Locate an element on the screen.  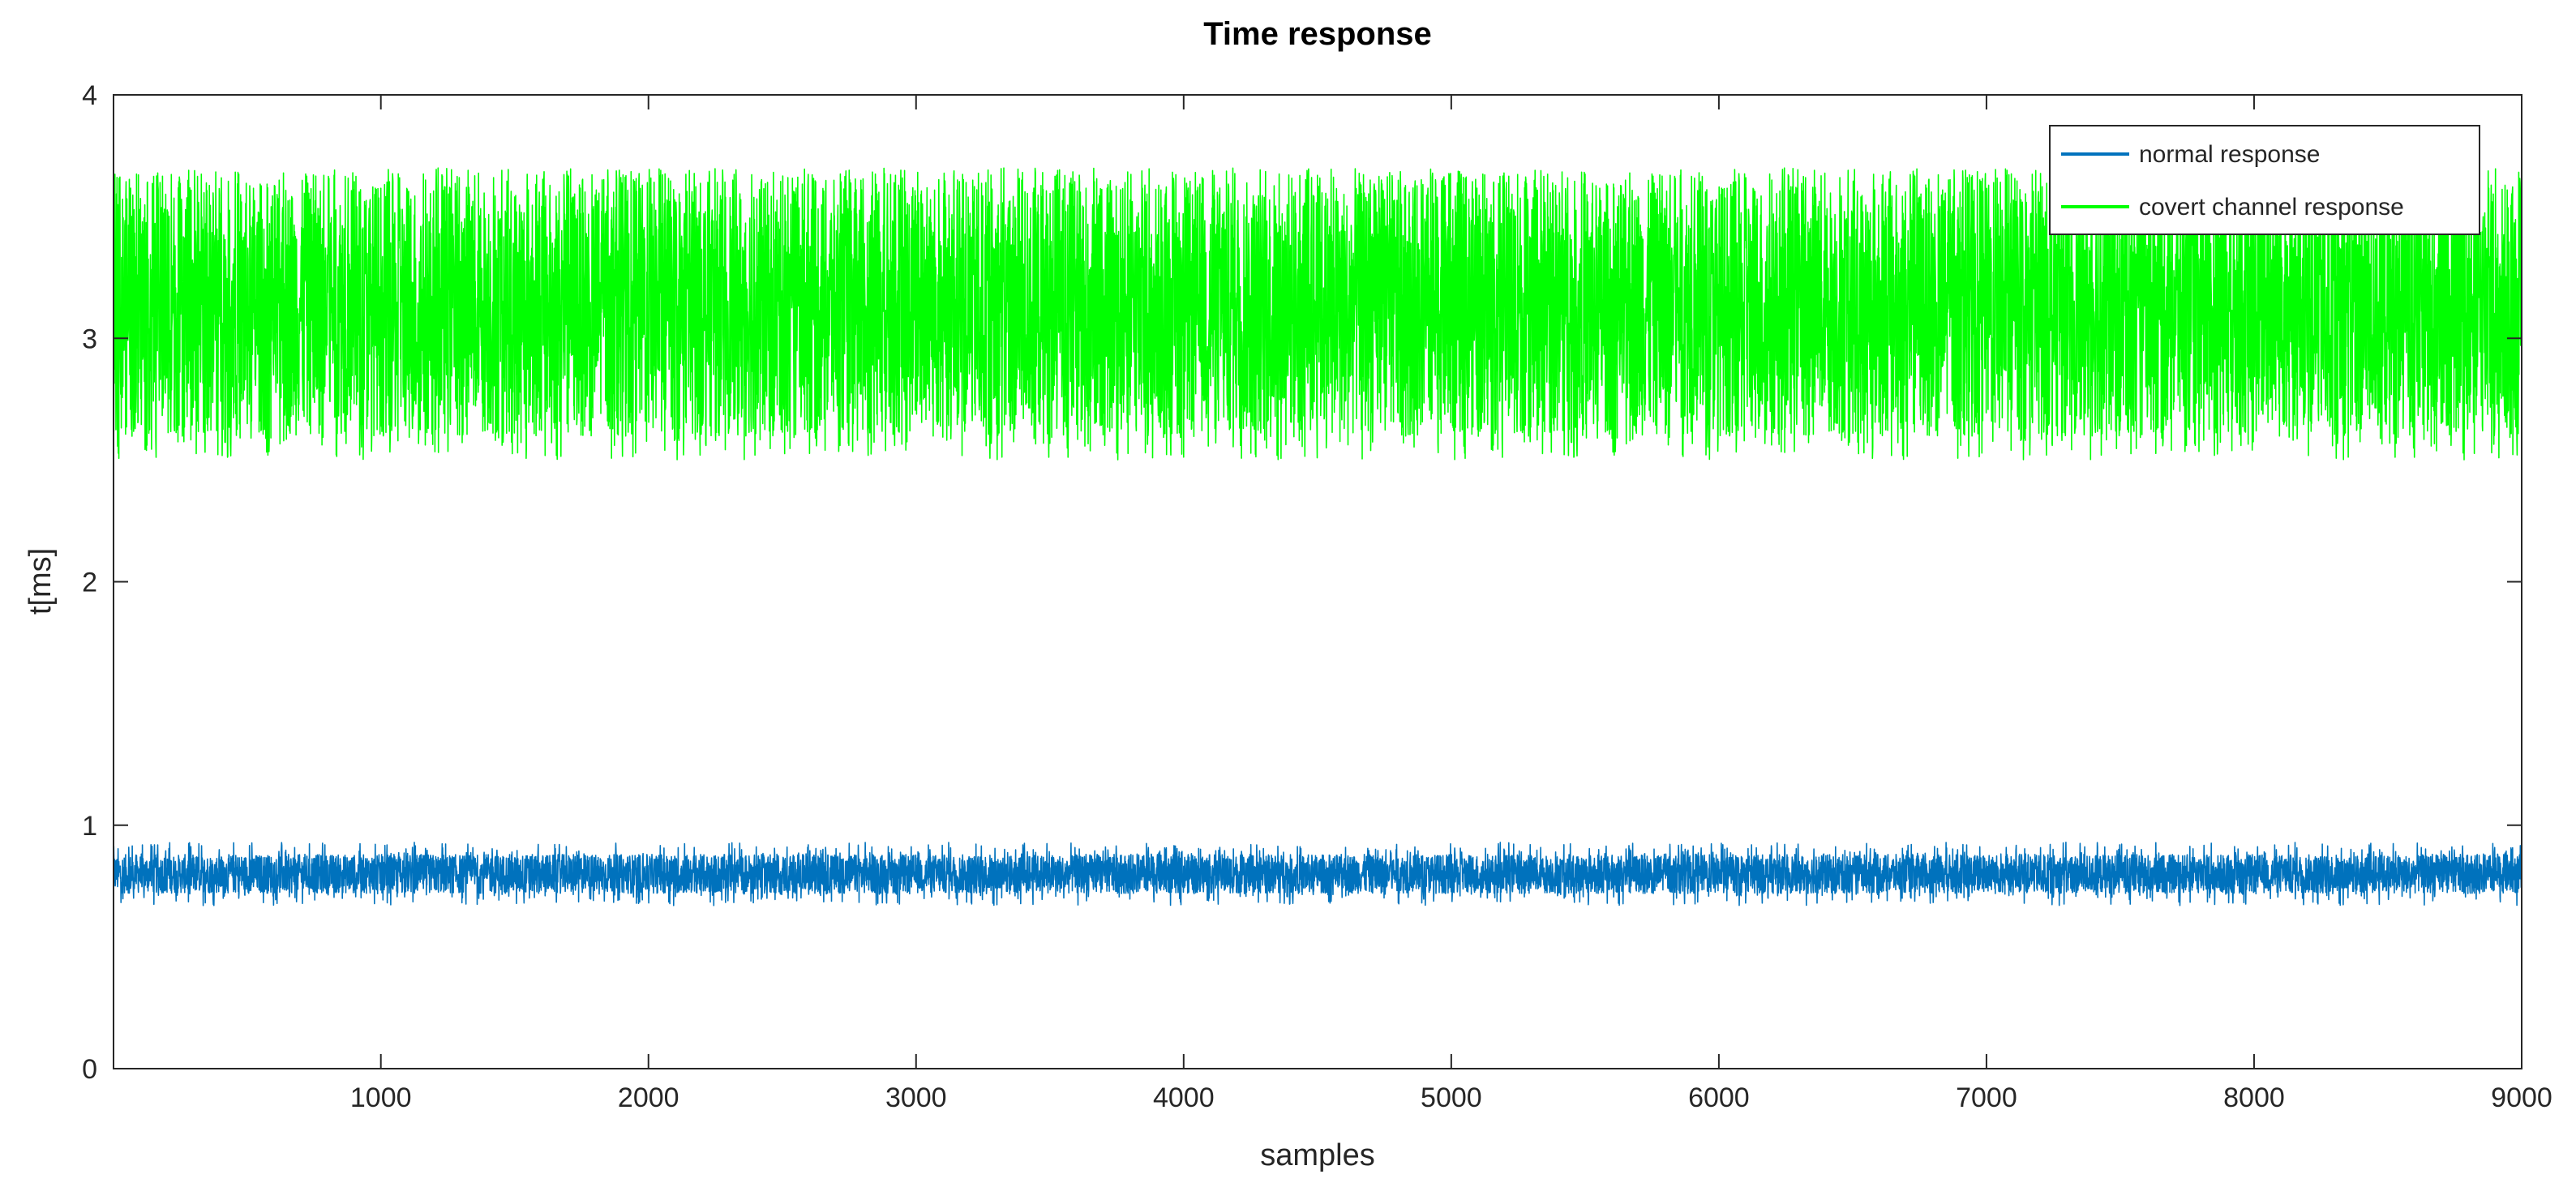
x-tick-label: 2000 is located at coordinates (648, 1098).